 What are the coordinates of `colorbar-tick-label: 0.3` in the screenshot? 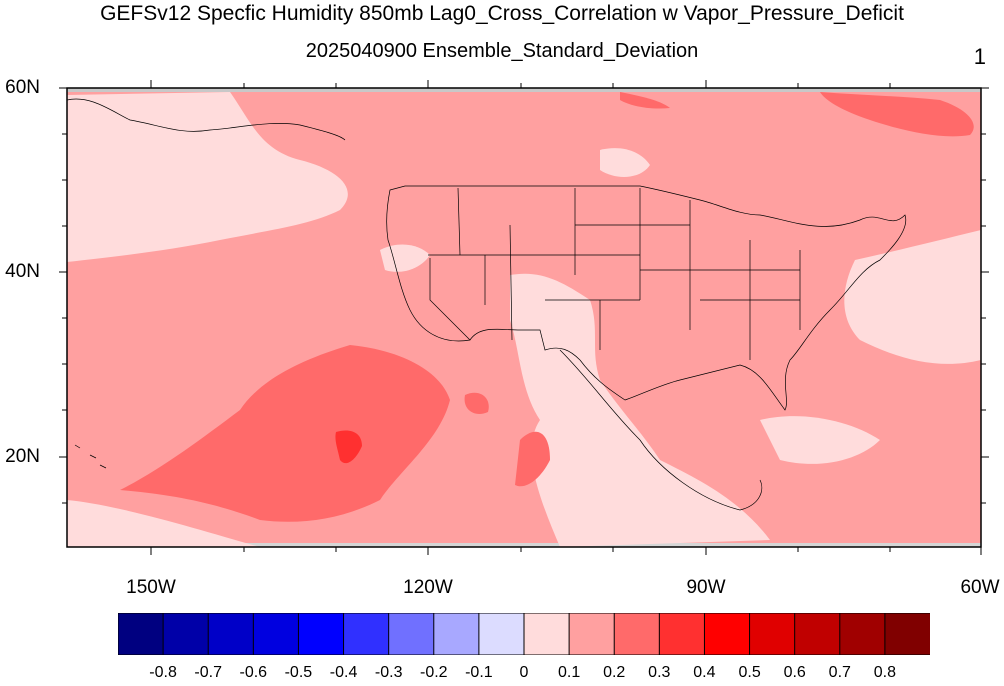 It's located at (659, 672).